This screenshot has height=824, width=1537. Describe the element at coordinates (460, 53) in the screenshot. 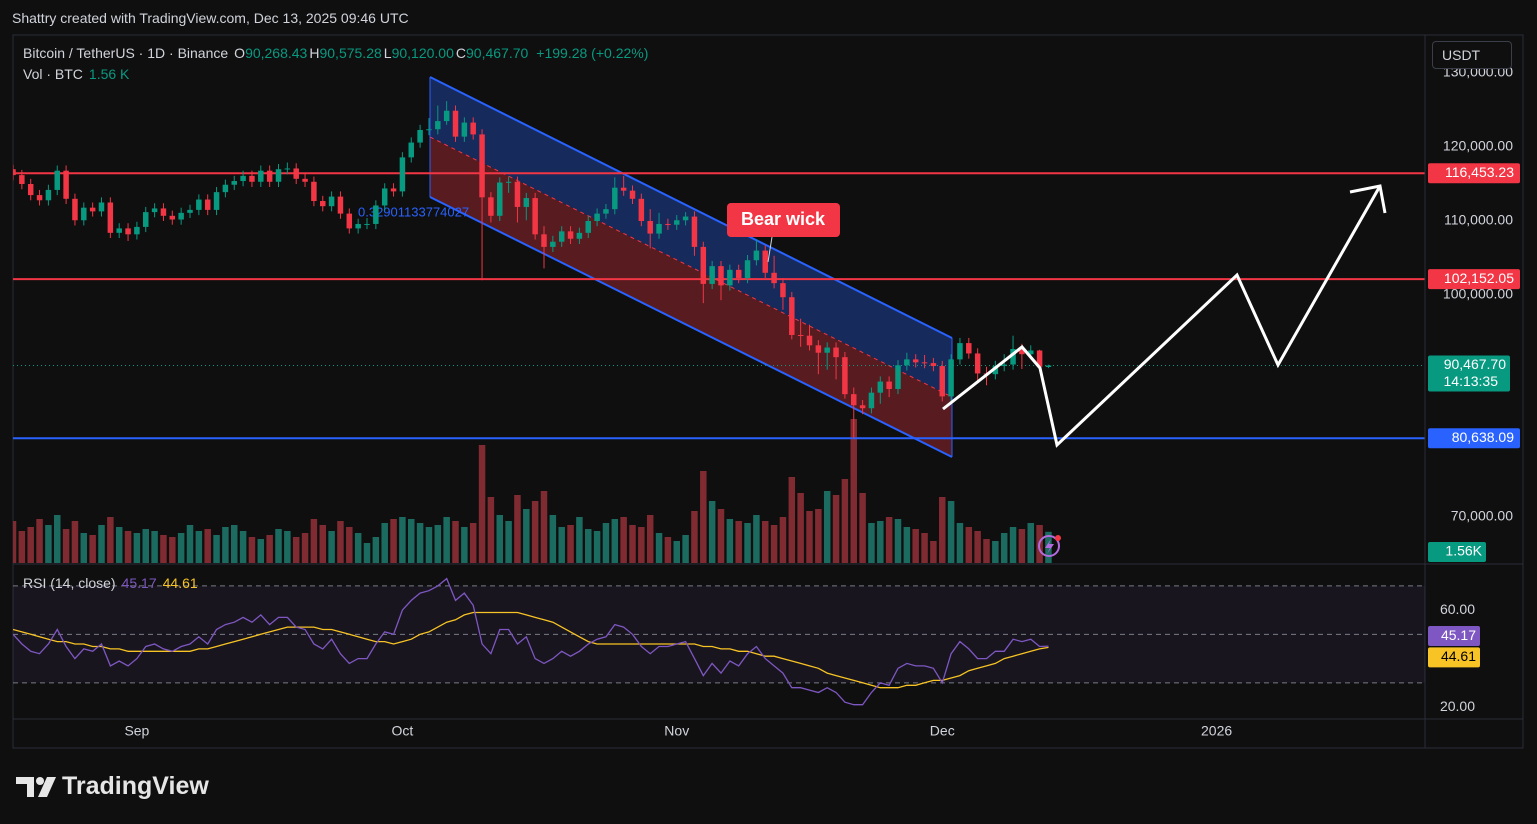

I see `ohlc-key: C` at that location.